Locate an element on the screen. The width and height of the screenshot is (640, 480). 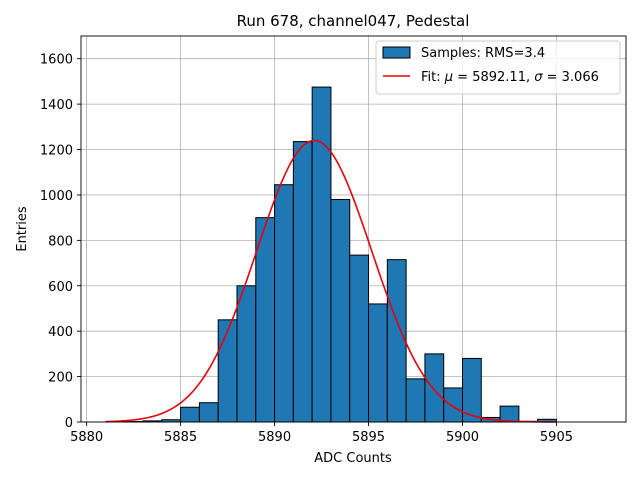
y-tick-label: 400 is located at coordinates (60, 332).